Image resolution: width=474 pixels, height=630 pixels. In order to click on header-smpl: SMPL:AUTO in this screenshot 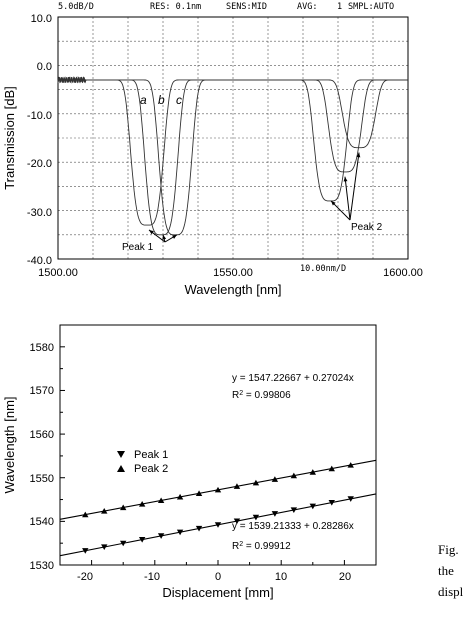, I will do `click(371, 7)`.